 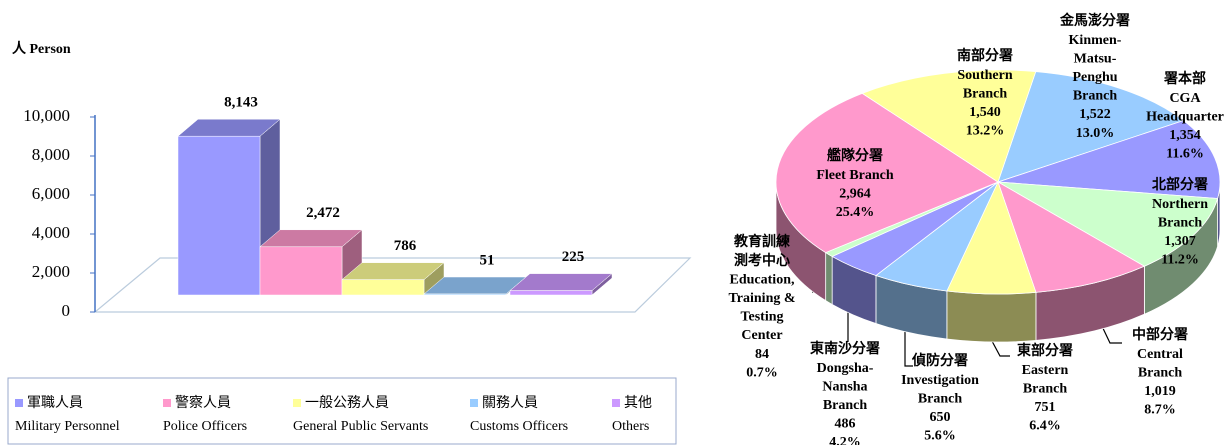 What do you see at coordinates (855, 212) in the screenshot?
I see `data-label: 25.4%` at bounding box center [855, 212].